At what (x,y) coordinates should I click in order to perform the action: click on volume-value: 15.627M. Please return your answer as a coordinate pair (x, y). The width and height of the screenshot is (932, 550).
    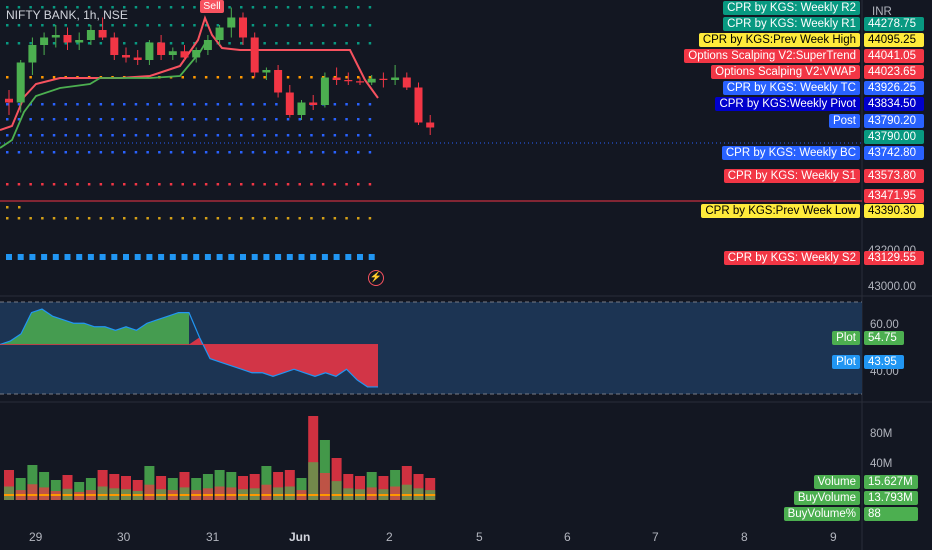
    Looking at the image, I should click on (891, 482).